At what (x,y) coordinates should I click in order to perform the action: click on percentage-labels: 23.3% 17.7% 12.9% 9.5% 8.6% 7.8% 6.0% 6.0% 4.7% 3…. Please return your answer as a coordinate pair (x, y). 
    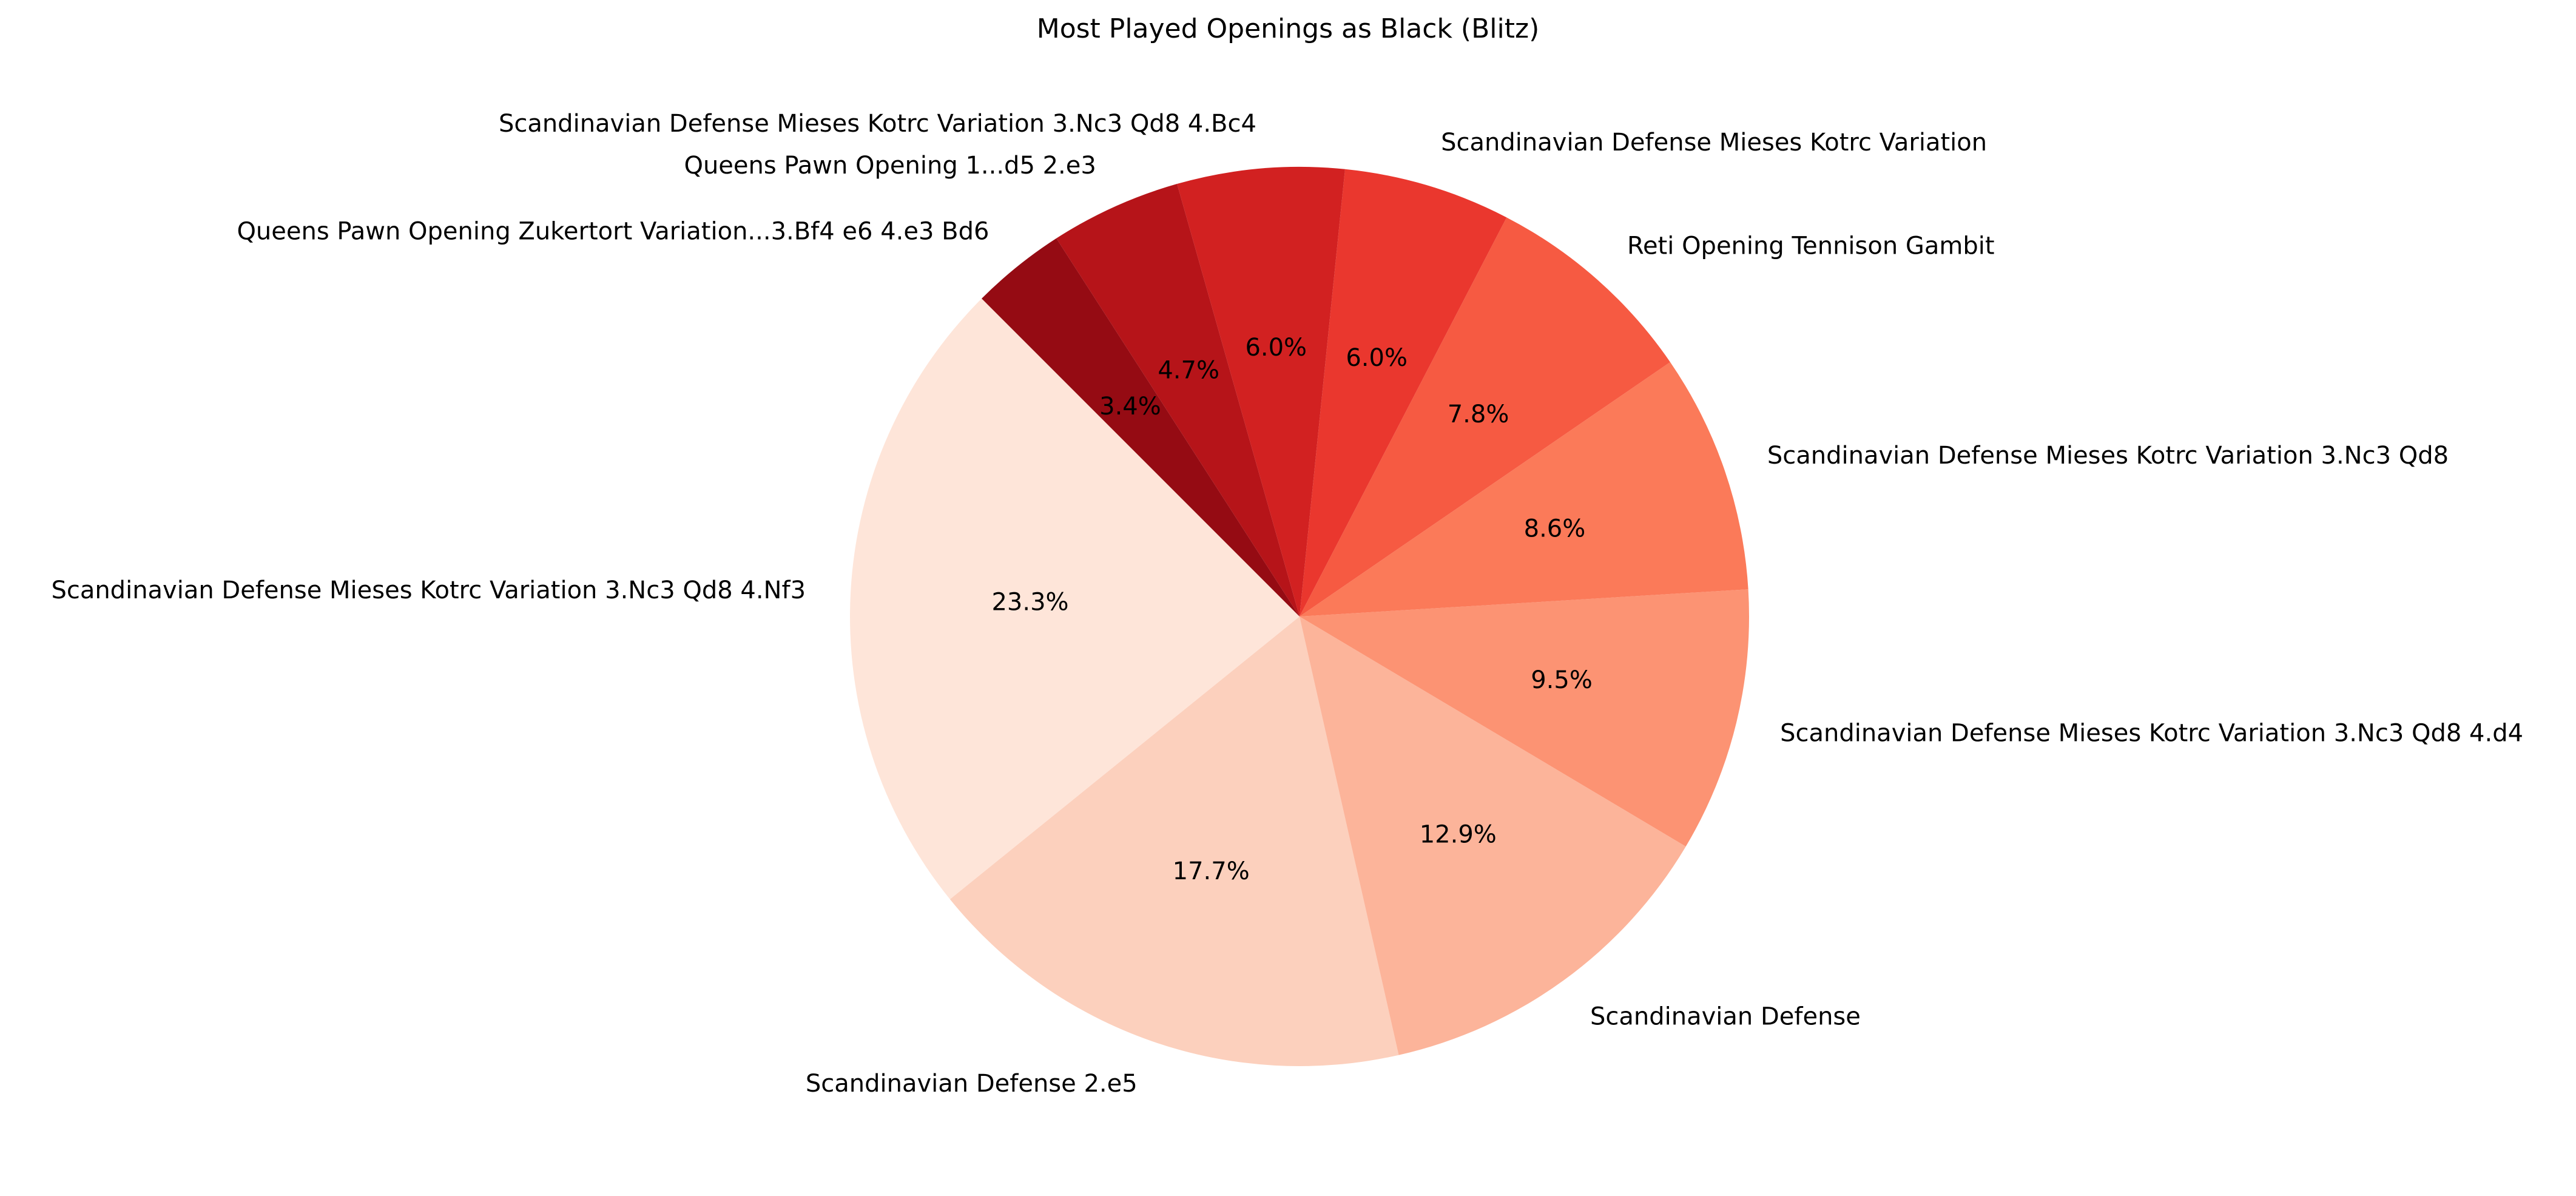
    Looking at the image, I should click on (1291, 609).